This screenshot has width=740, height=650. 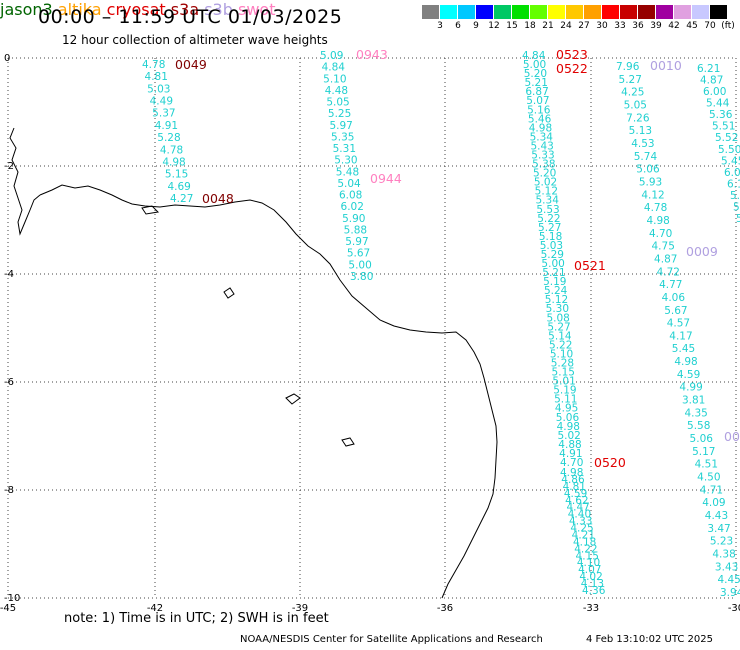 What do you see at coordinates (640, 131) in the screenshot?
I see `track-e-value: 5.13` at bounding box center [640, 131].